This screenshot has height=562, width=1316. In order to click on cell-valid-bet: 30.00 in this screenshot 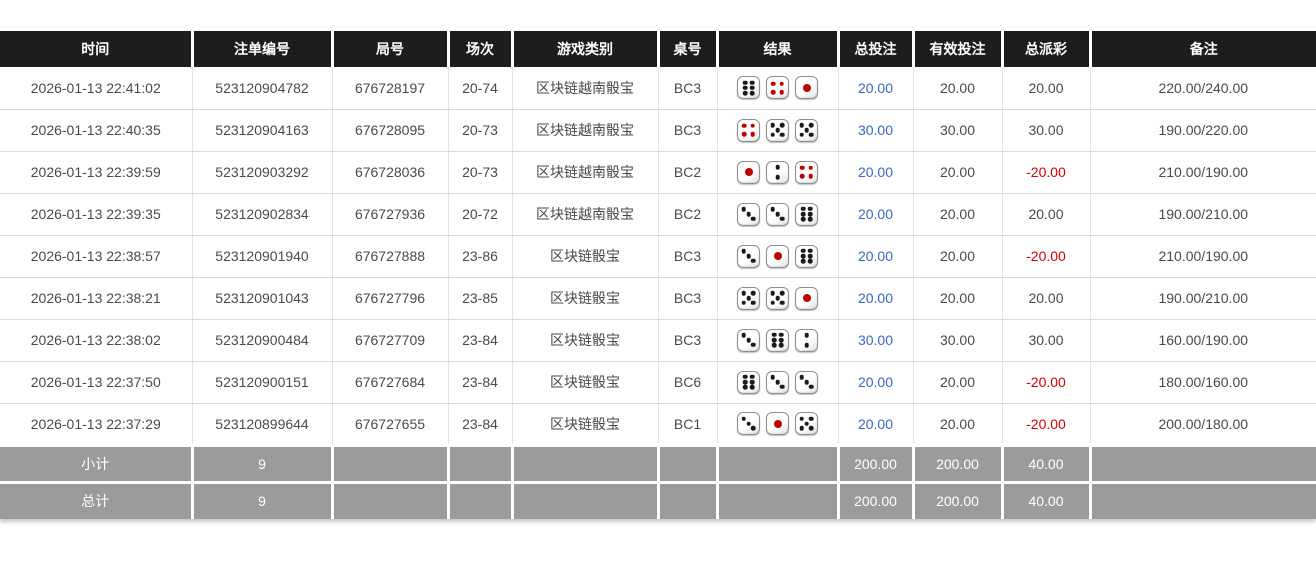, I will do `click(958, 130)`.